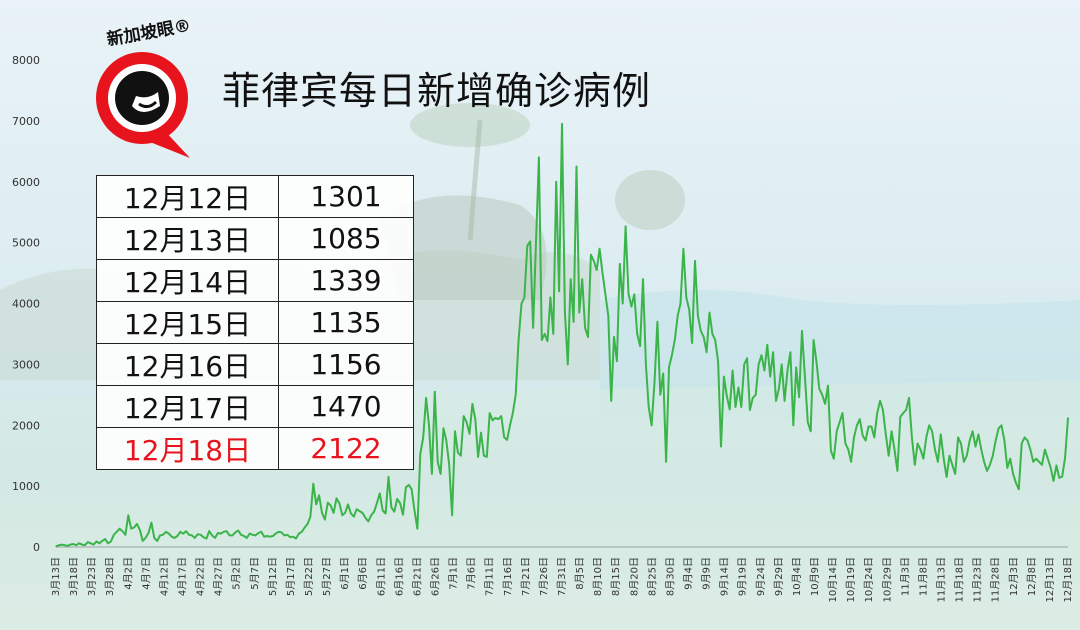 This screenshot has width=1080, height=630. What do you see at coordinates (164, 576) in the screenshot?
I see `x-tick-label: 4月12日` at bounding box center [164, 576].